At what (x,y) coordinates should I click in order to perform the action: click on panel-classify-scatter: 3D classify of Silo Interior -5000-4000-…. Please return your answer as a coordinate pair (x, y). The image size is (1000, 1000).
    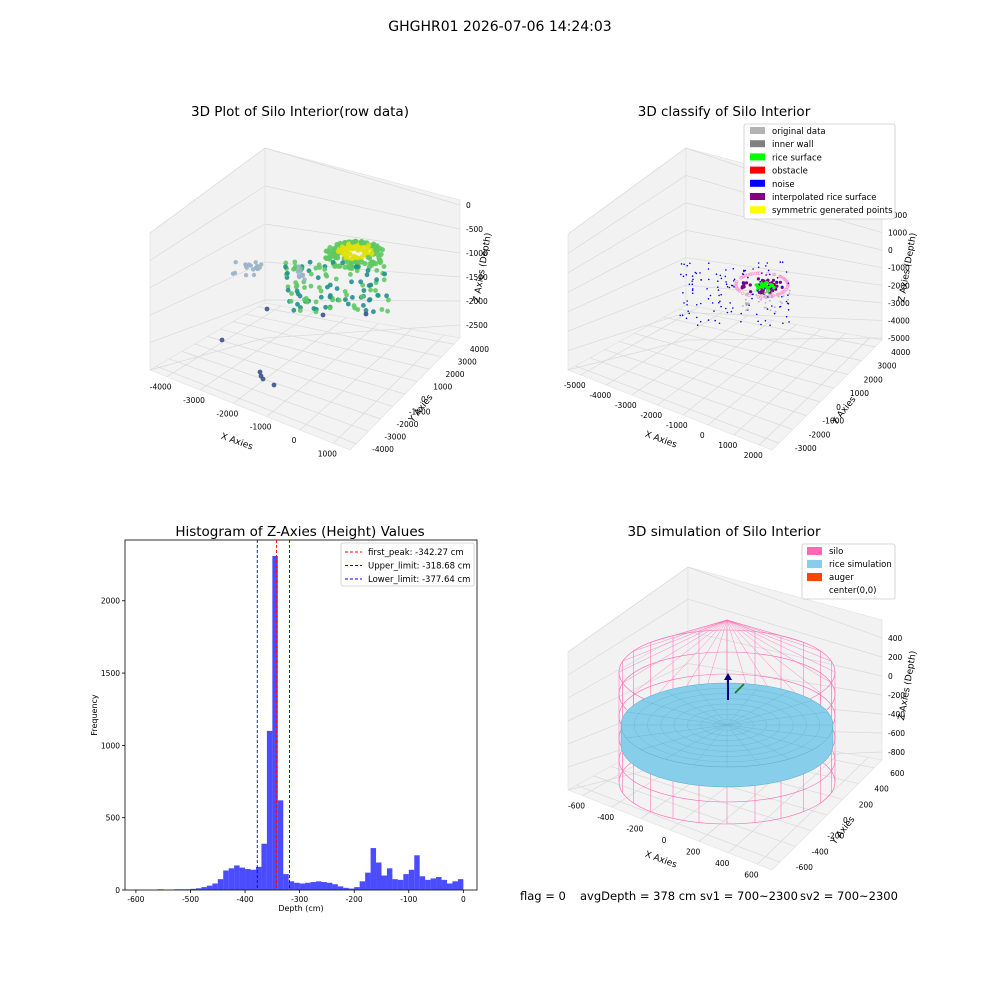
    Looking at the image, I should click on (741, 282).